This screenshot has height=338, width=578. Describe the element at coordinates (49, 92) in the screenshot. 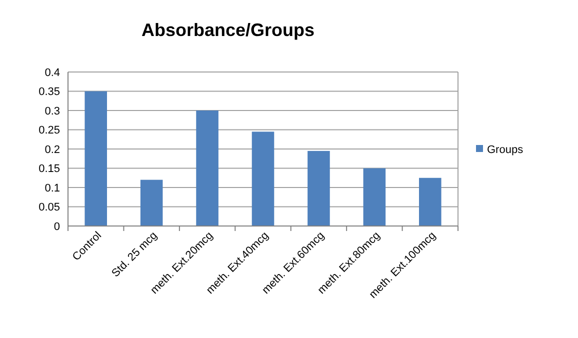

I see `y-tick-label: 0.35` at that location.